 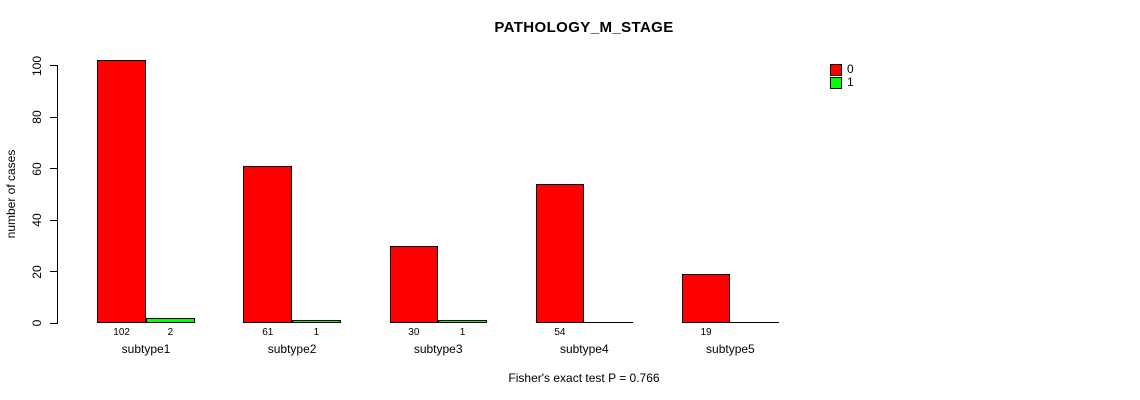 I want to click on x-category-label: subtype2, so click(x=292, y=349).